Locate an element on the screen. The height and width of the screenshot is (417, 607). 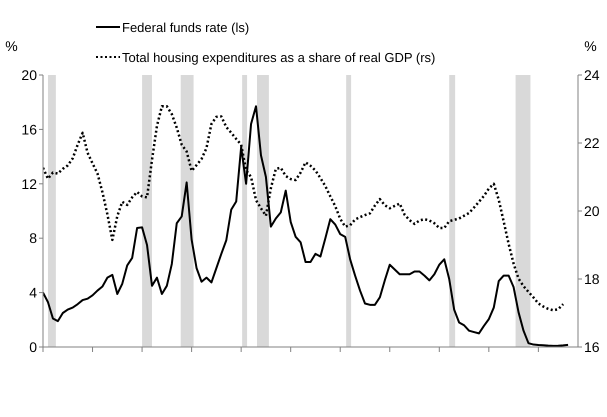
y2-tick-label: 18 is located at coordinates (592, 278).